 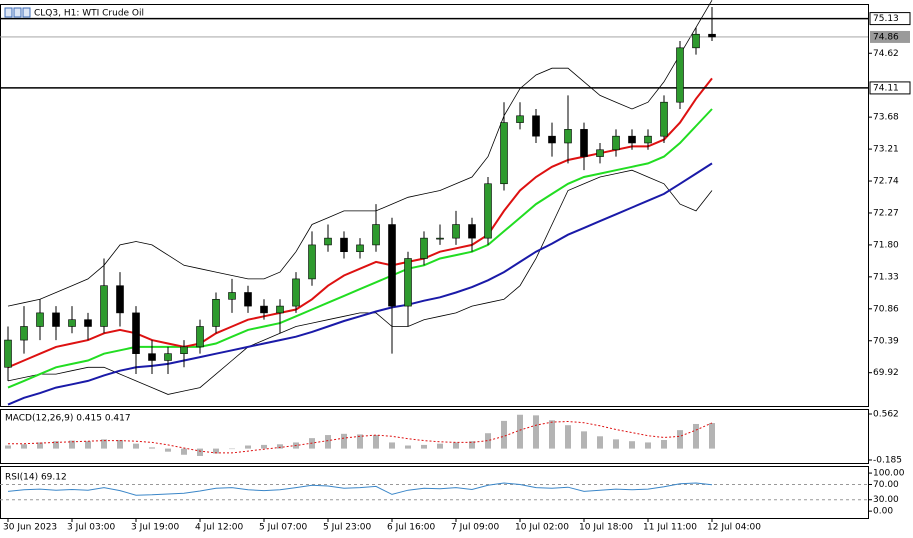 I want to click on x-tick-label: 4 Jul 12:00, so click(x=219, y=528).